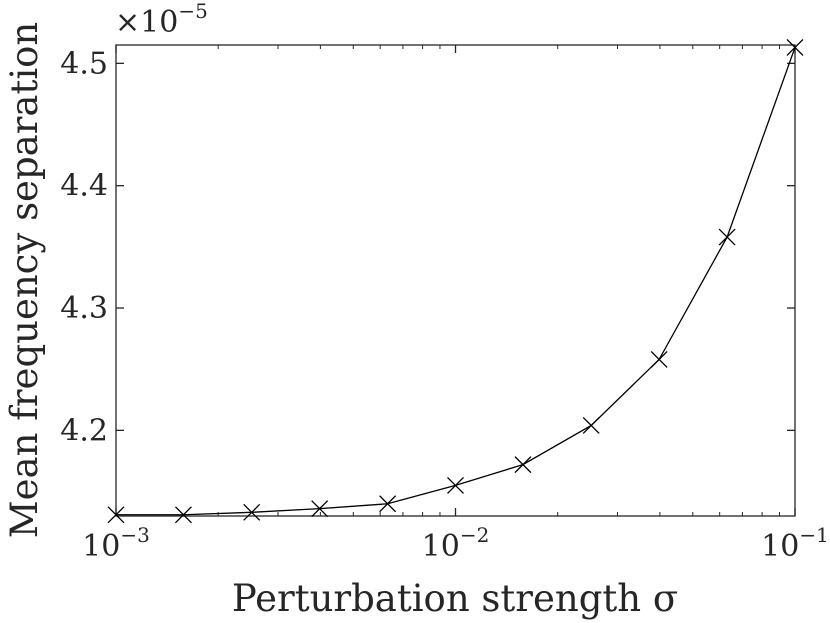 The height and width of the screenshot is (623, 830). I want to click on y-tick-label: 4.3, so click(84, 308).